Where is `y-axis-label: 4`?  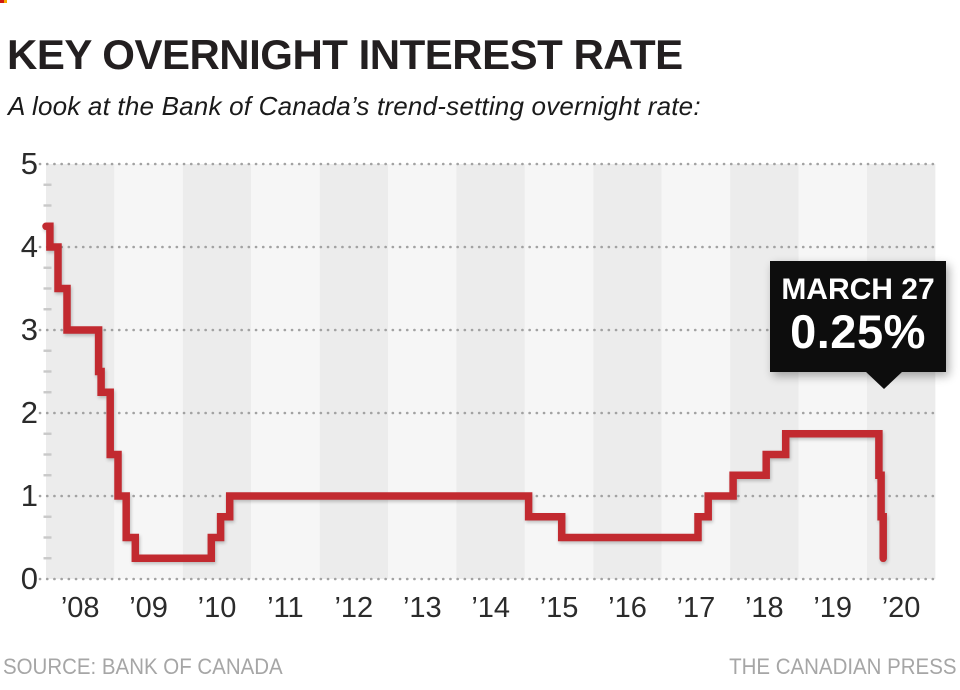 y-axis-label: 4 is located at coordinates (29, 246).